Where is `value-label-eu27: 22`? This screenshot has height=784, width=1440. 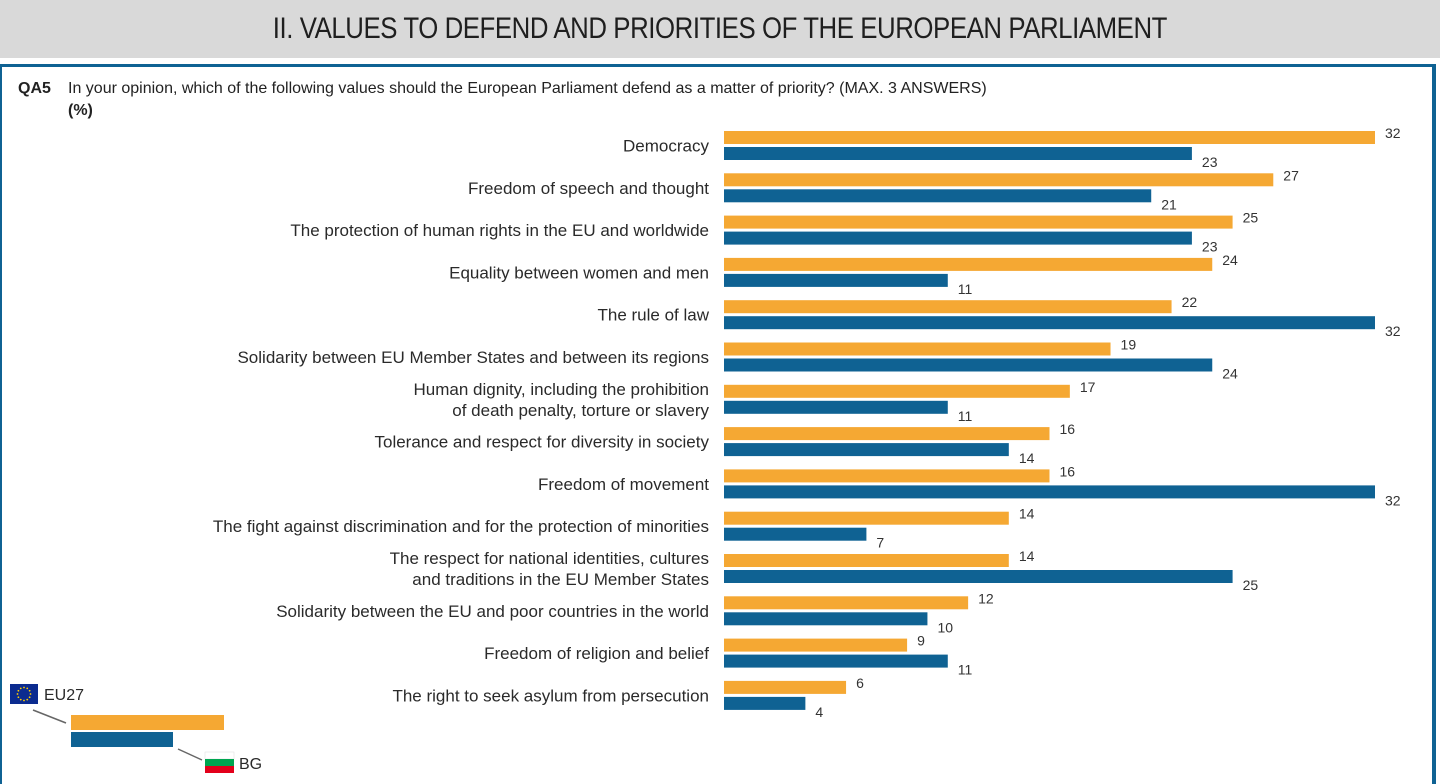
value-label-eu27: 22 is located at coordinates (1190, 302).